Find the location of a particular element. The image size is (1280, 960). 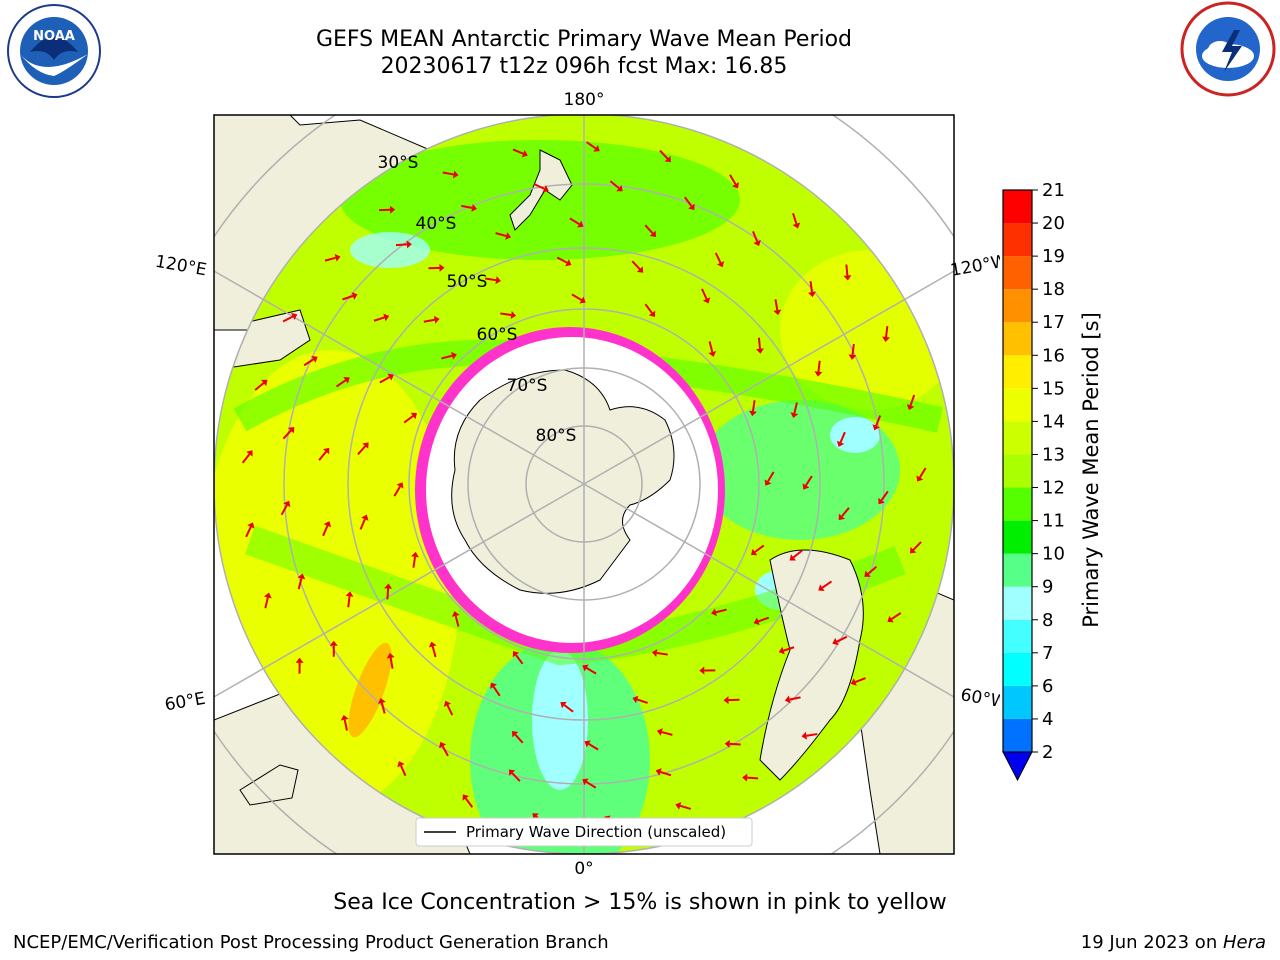

colorbar-tick-label: 21 is located at coordinates (1053, 190).